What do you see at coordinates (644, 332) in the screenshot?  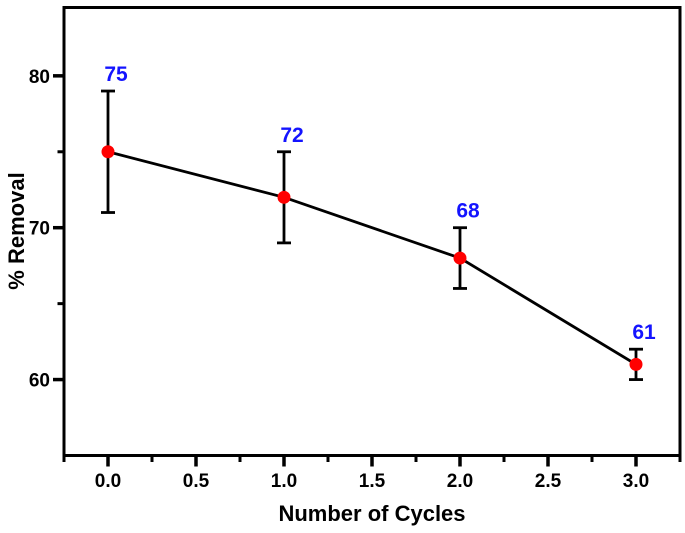 I see `point-value-label: 61` at bounding box center [644, 332].